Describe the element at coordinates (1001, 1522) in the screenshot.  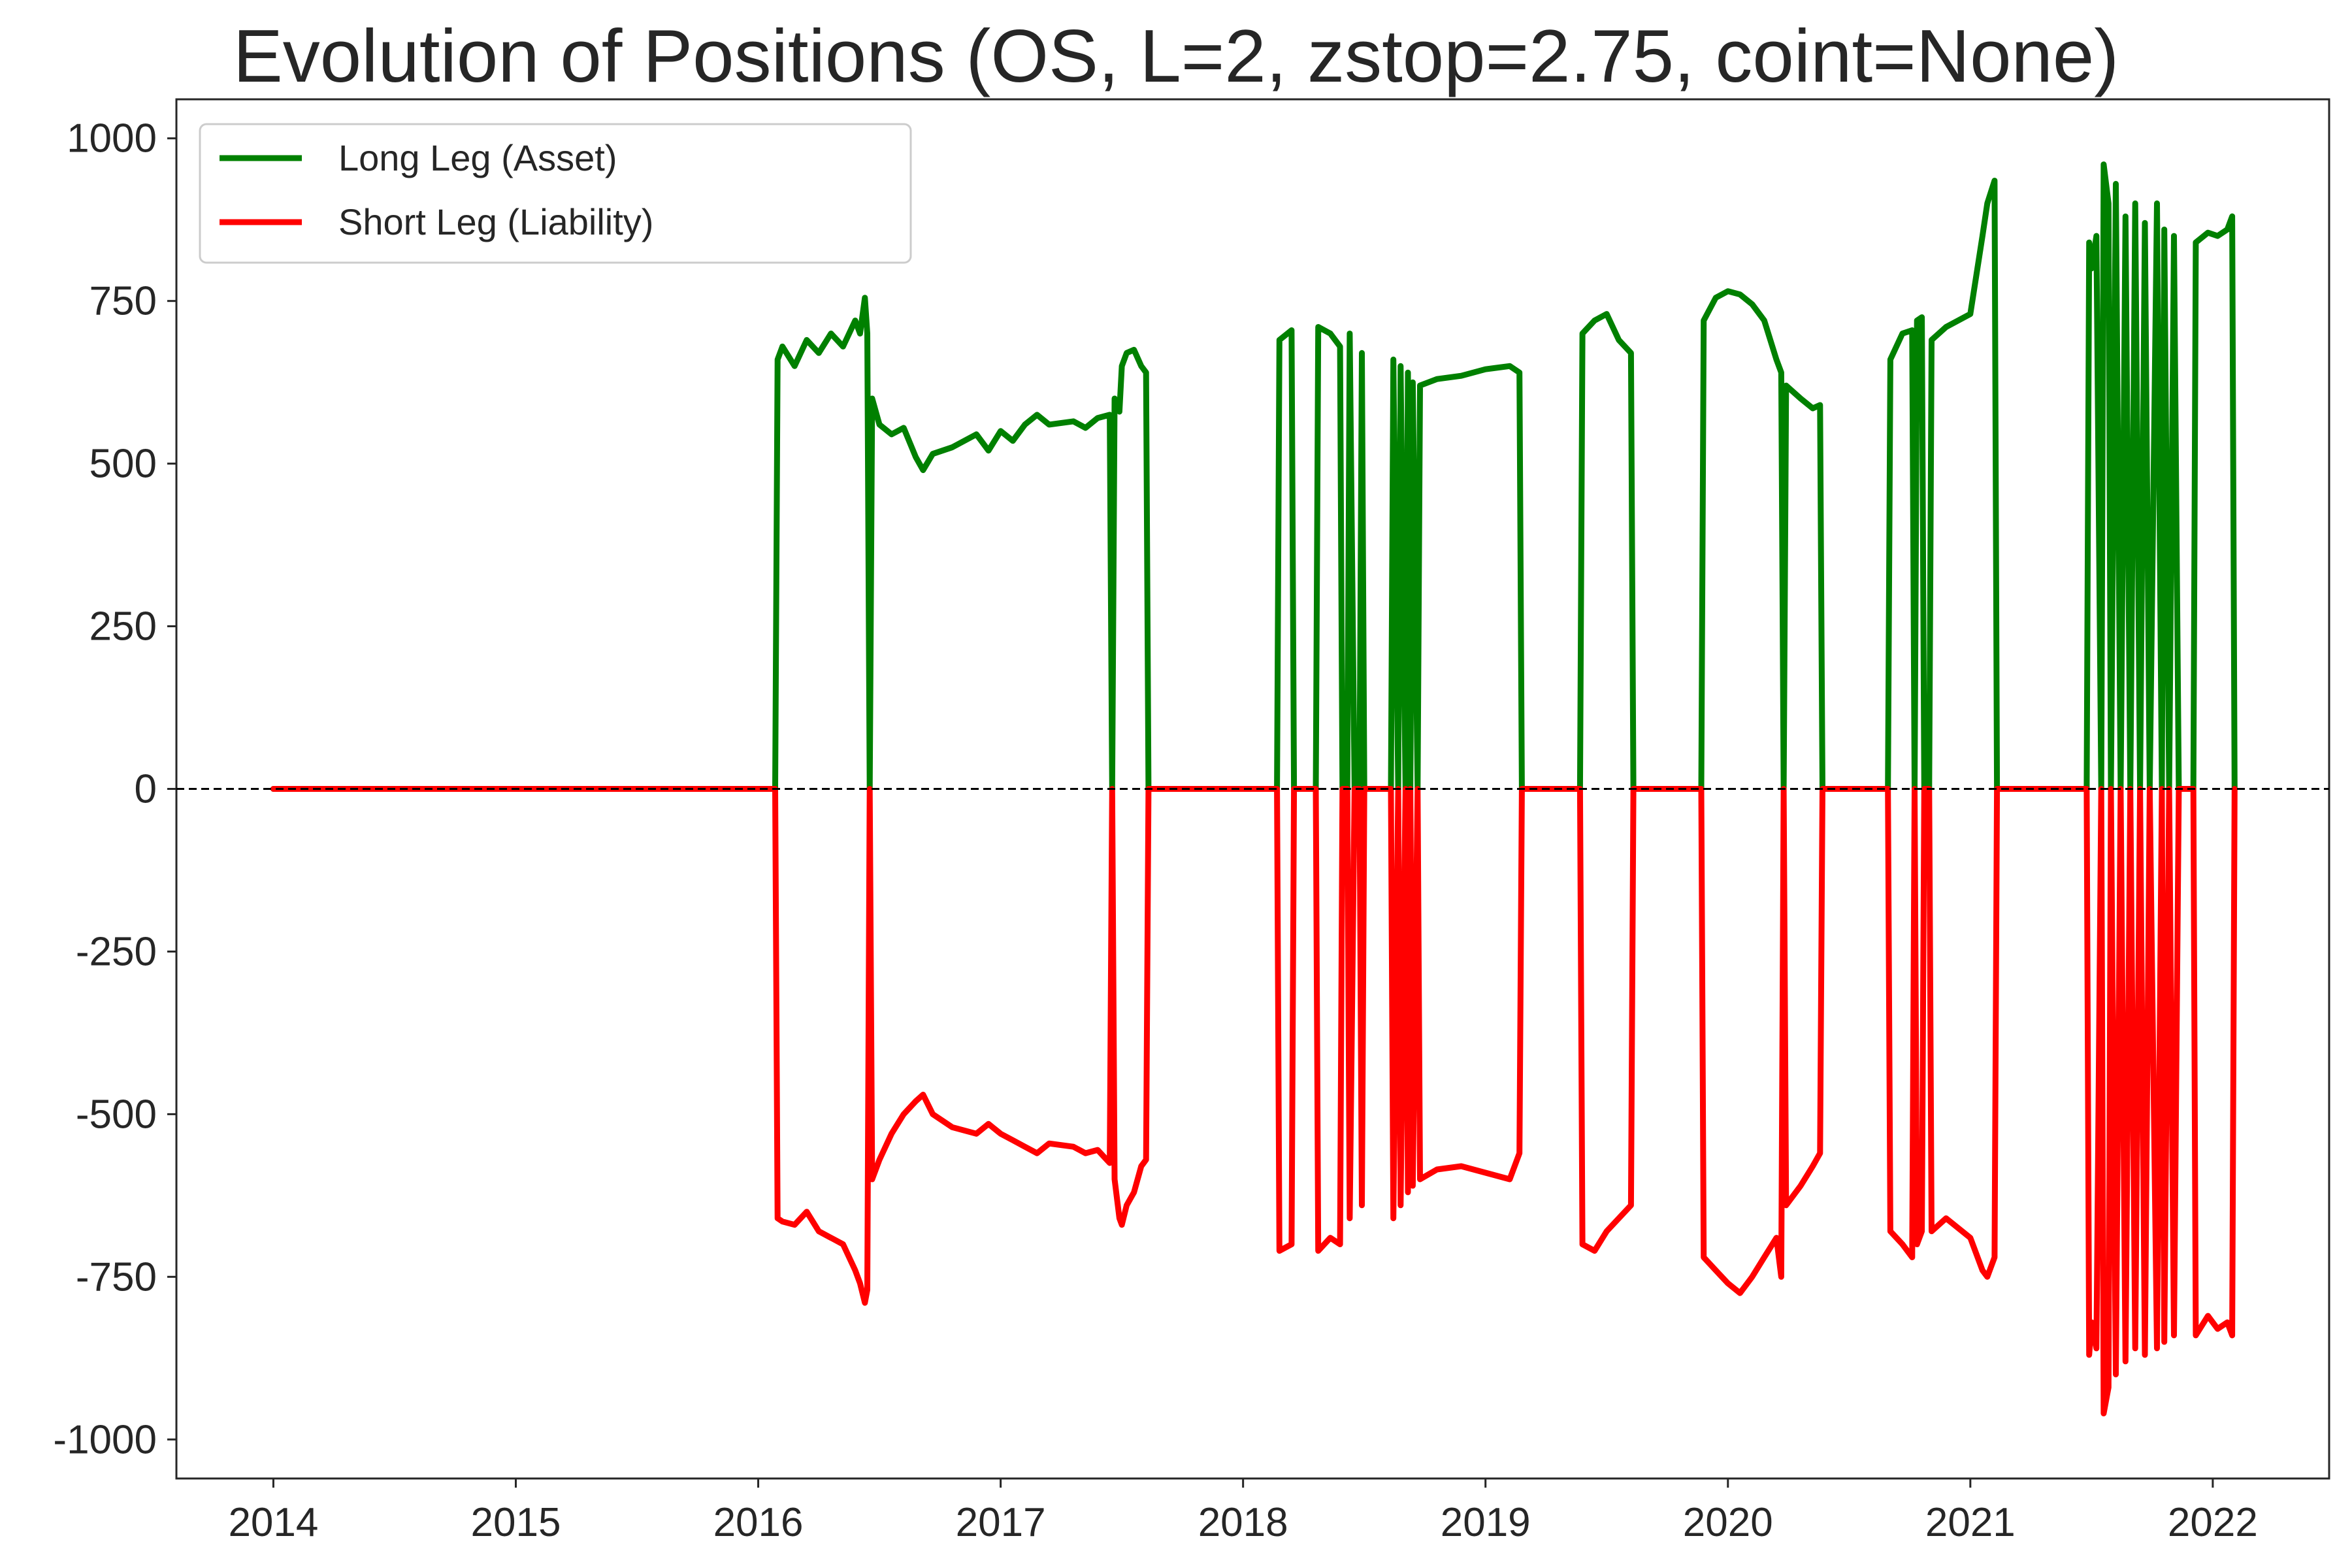
I see `x-tick-label: 2017` at that location.